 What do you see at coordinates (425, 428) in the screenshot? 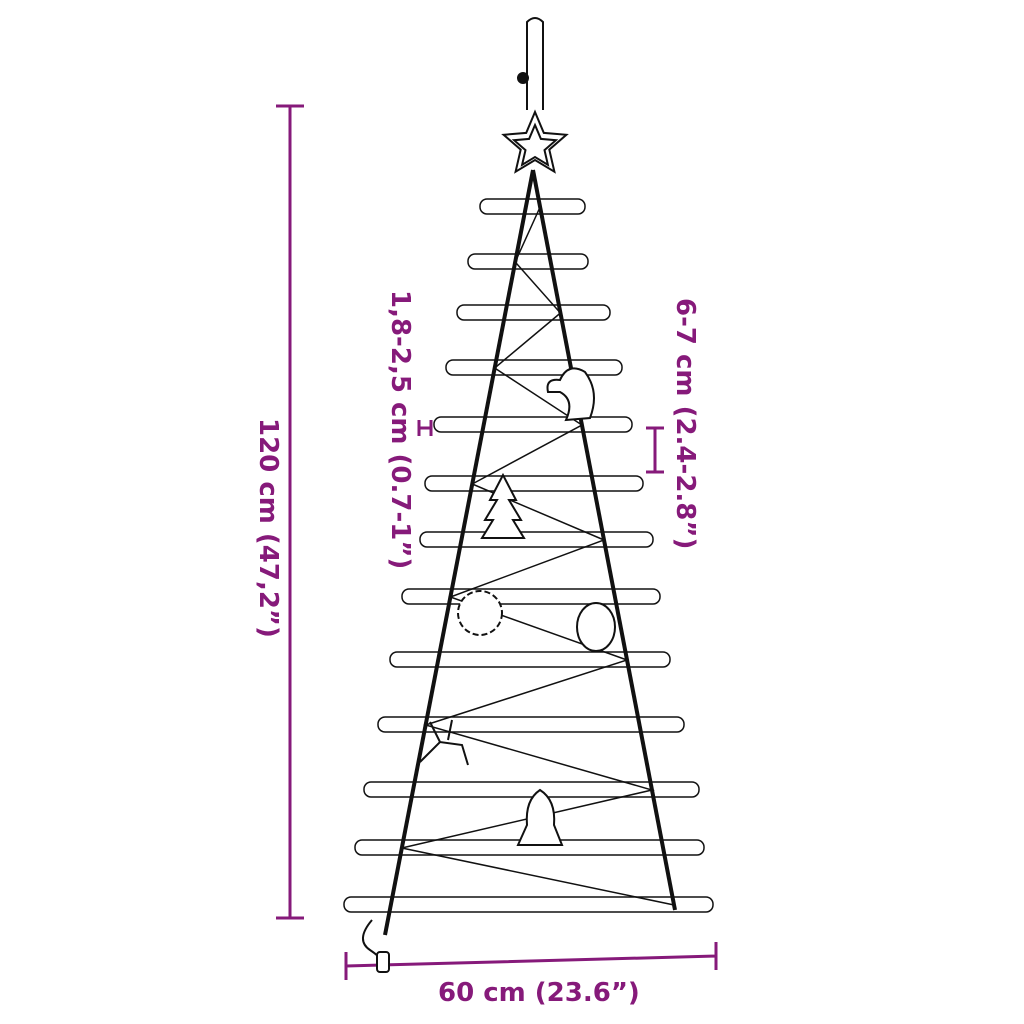
I see `thickness-dimension-mark` at bounding box center [425, 428].